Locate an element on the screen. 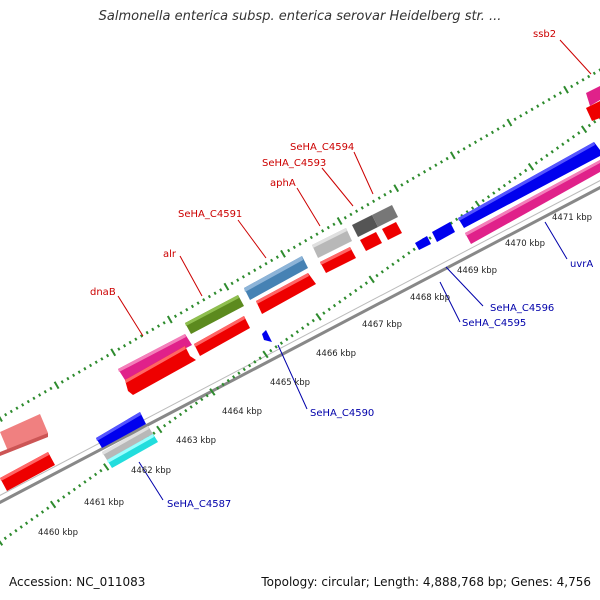  forward-gene-label: SeHA_C4594 is located at coordinates (322, 147).